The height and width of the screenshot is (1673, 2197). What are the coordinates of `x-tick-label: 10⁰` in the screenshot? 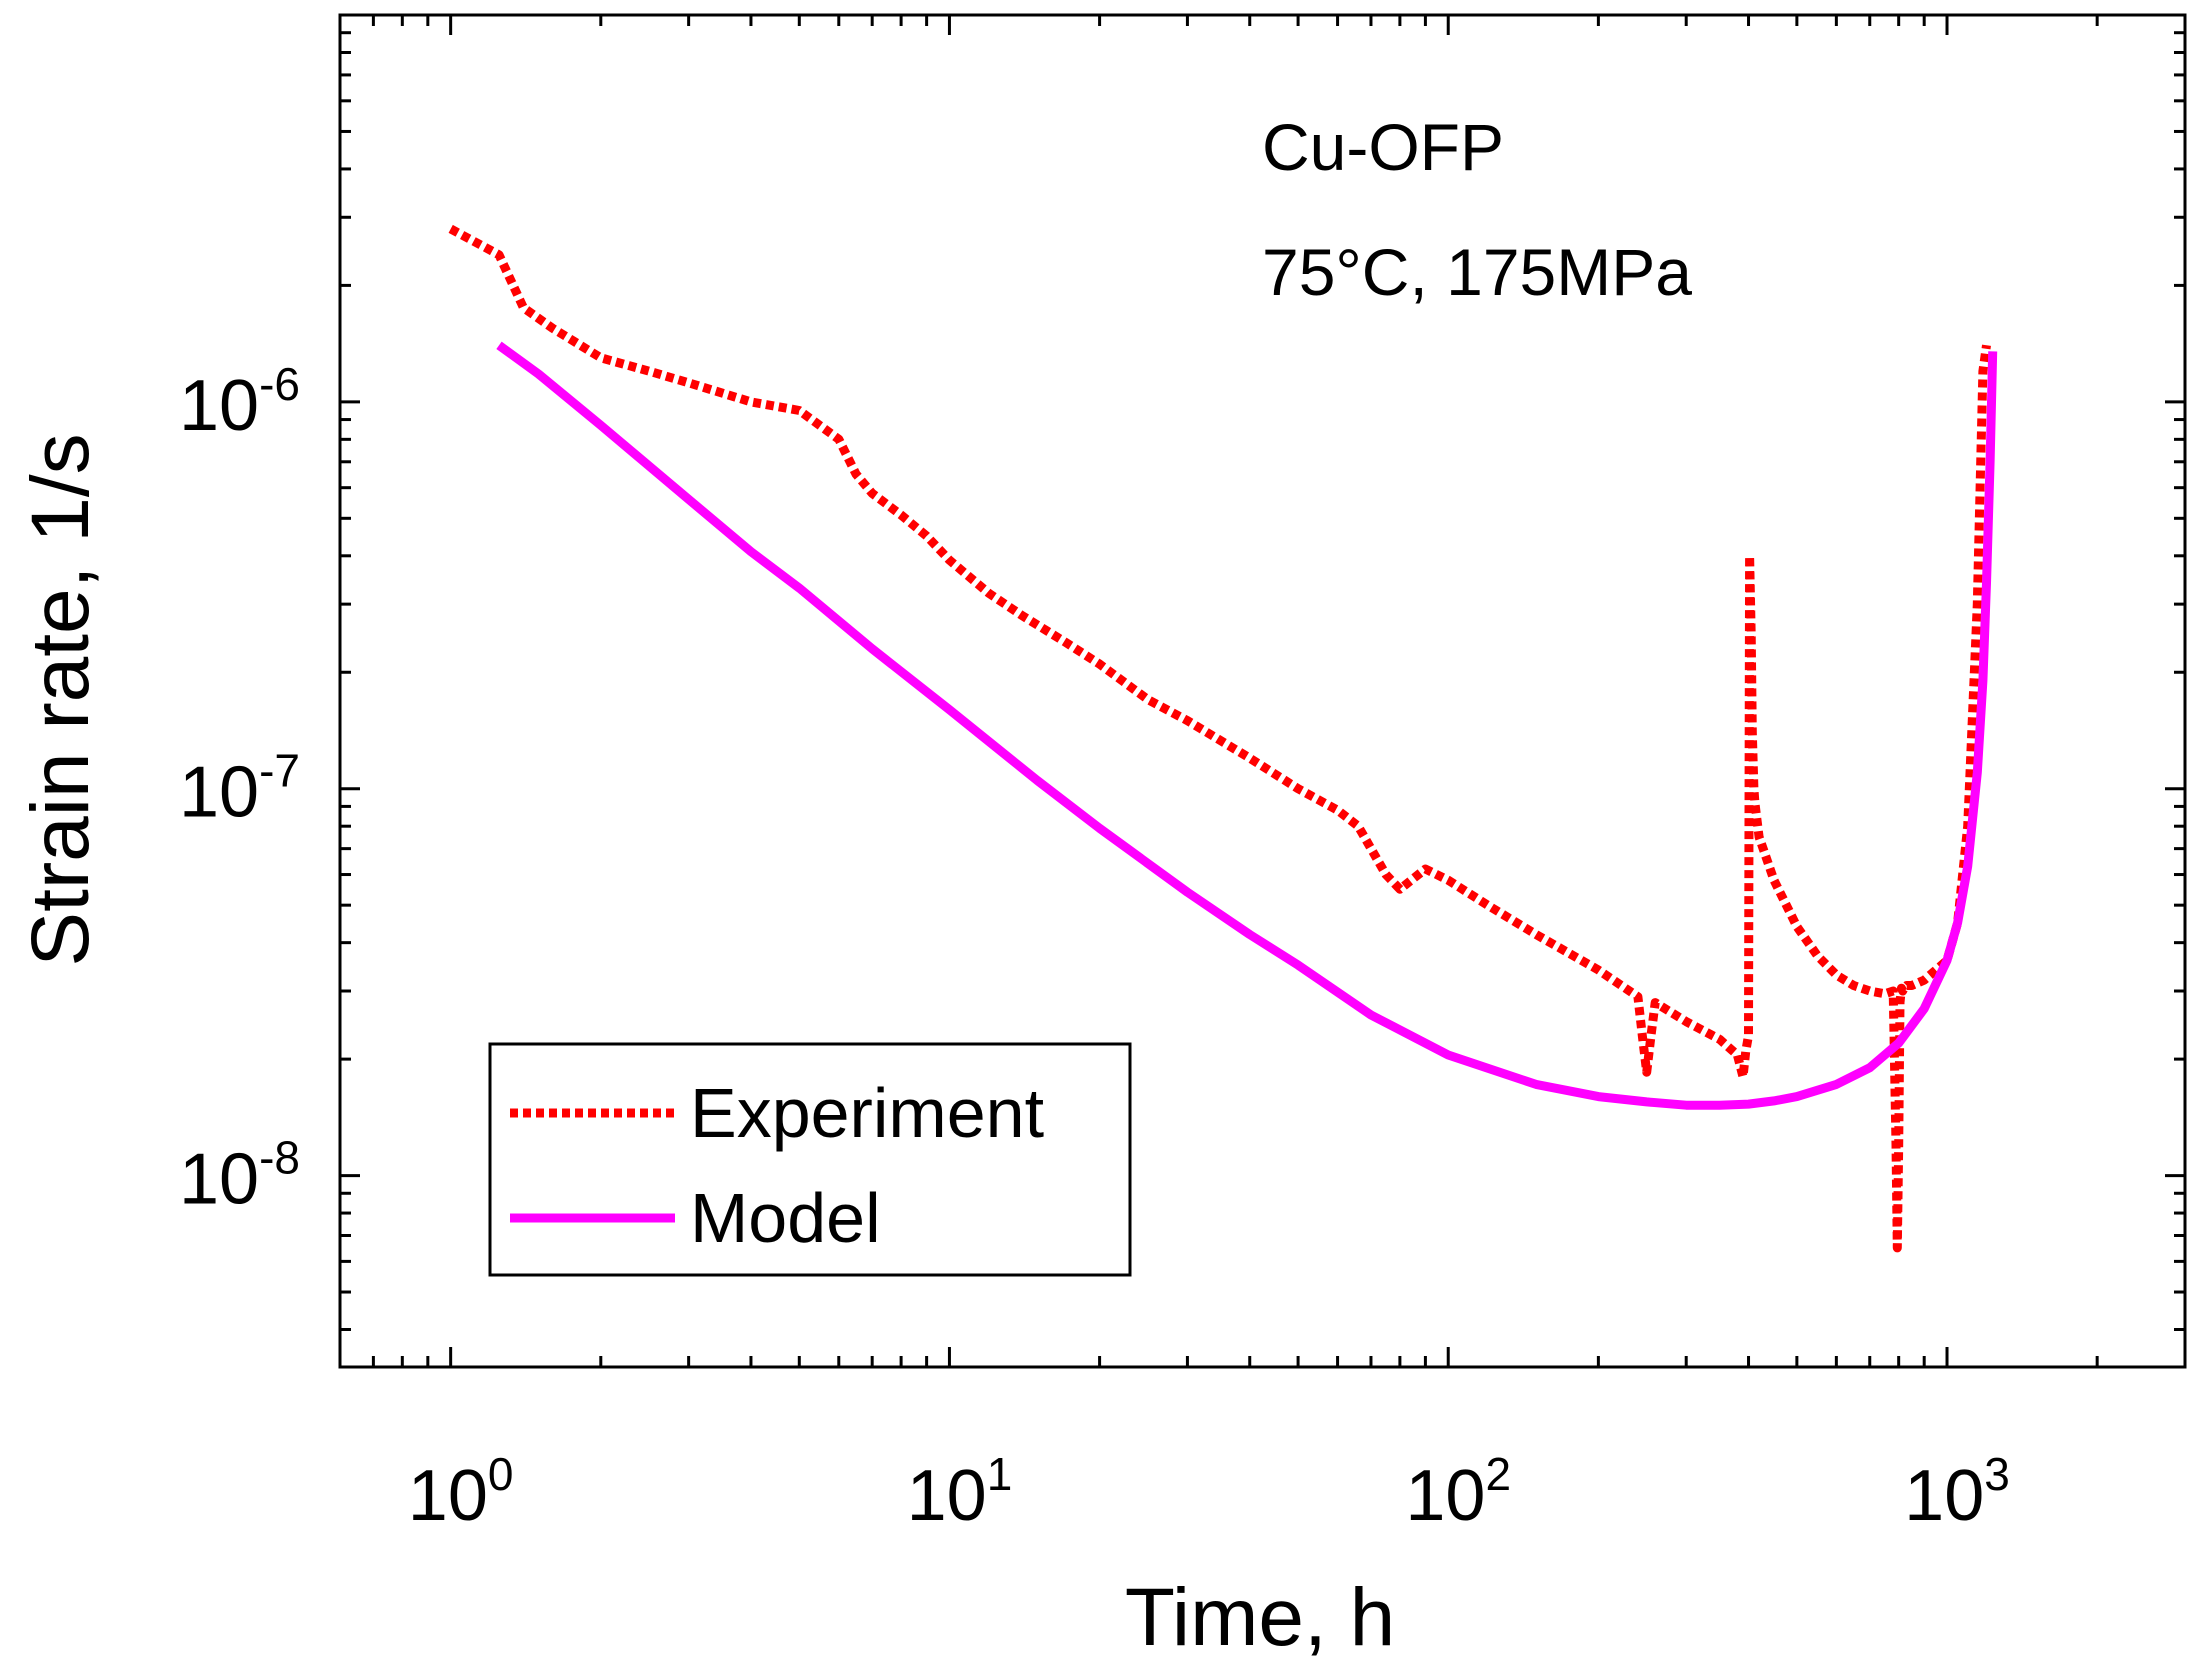 It's located at (461, 1492).